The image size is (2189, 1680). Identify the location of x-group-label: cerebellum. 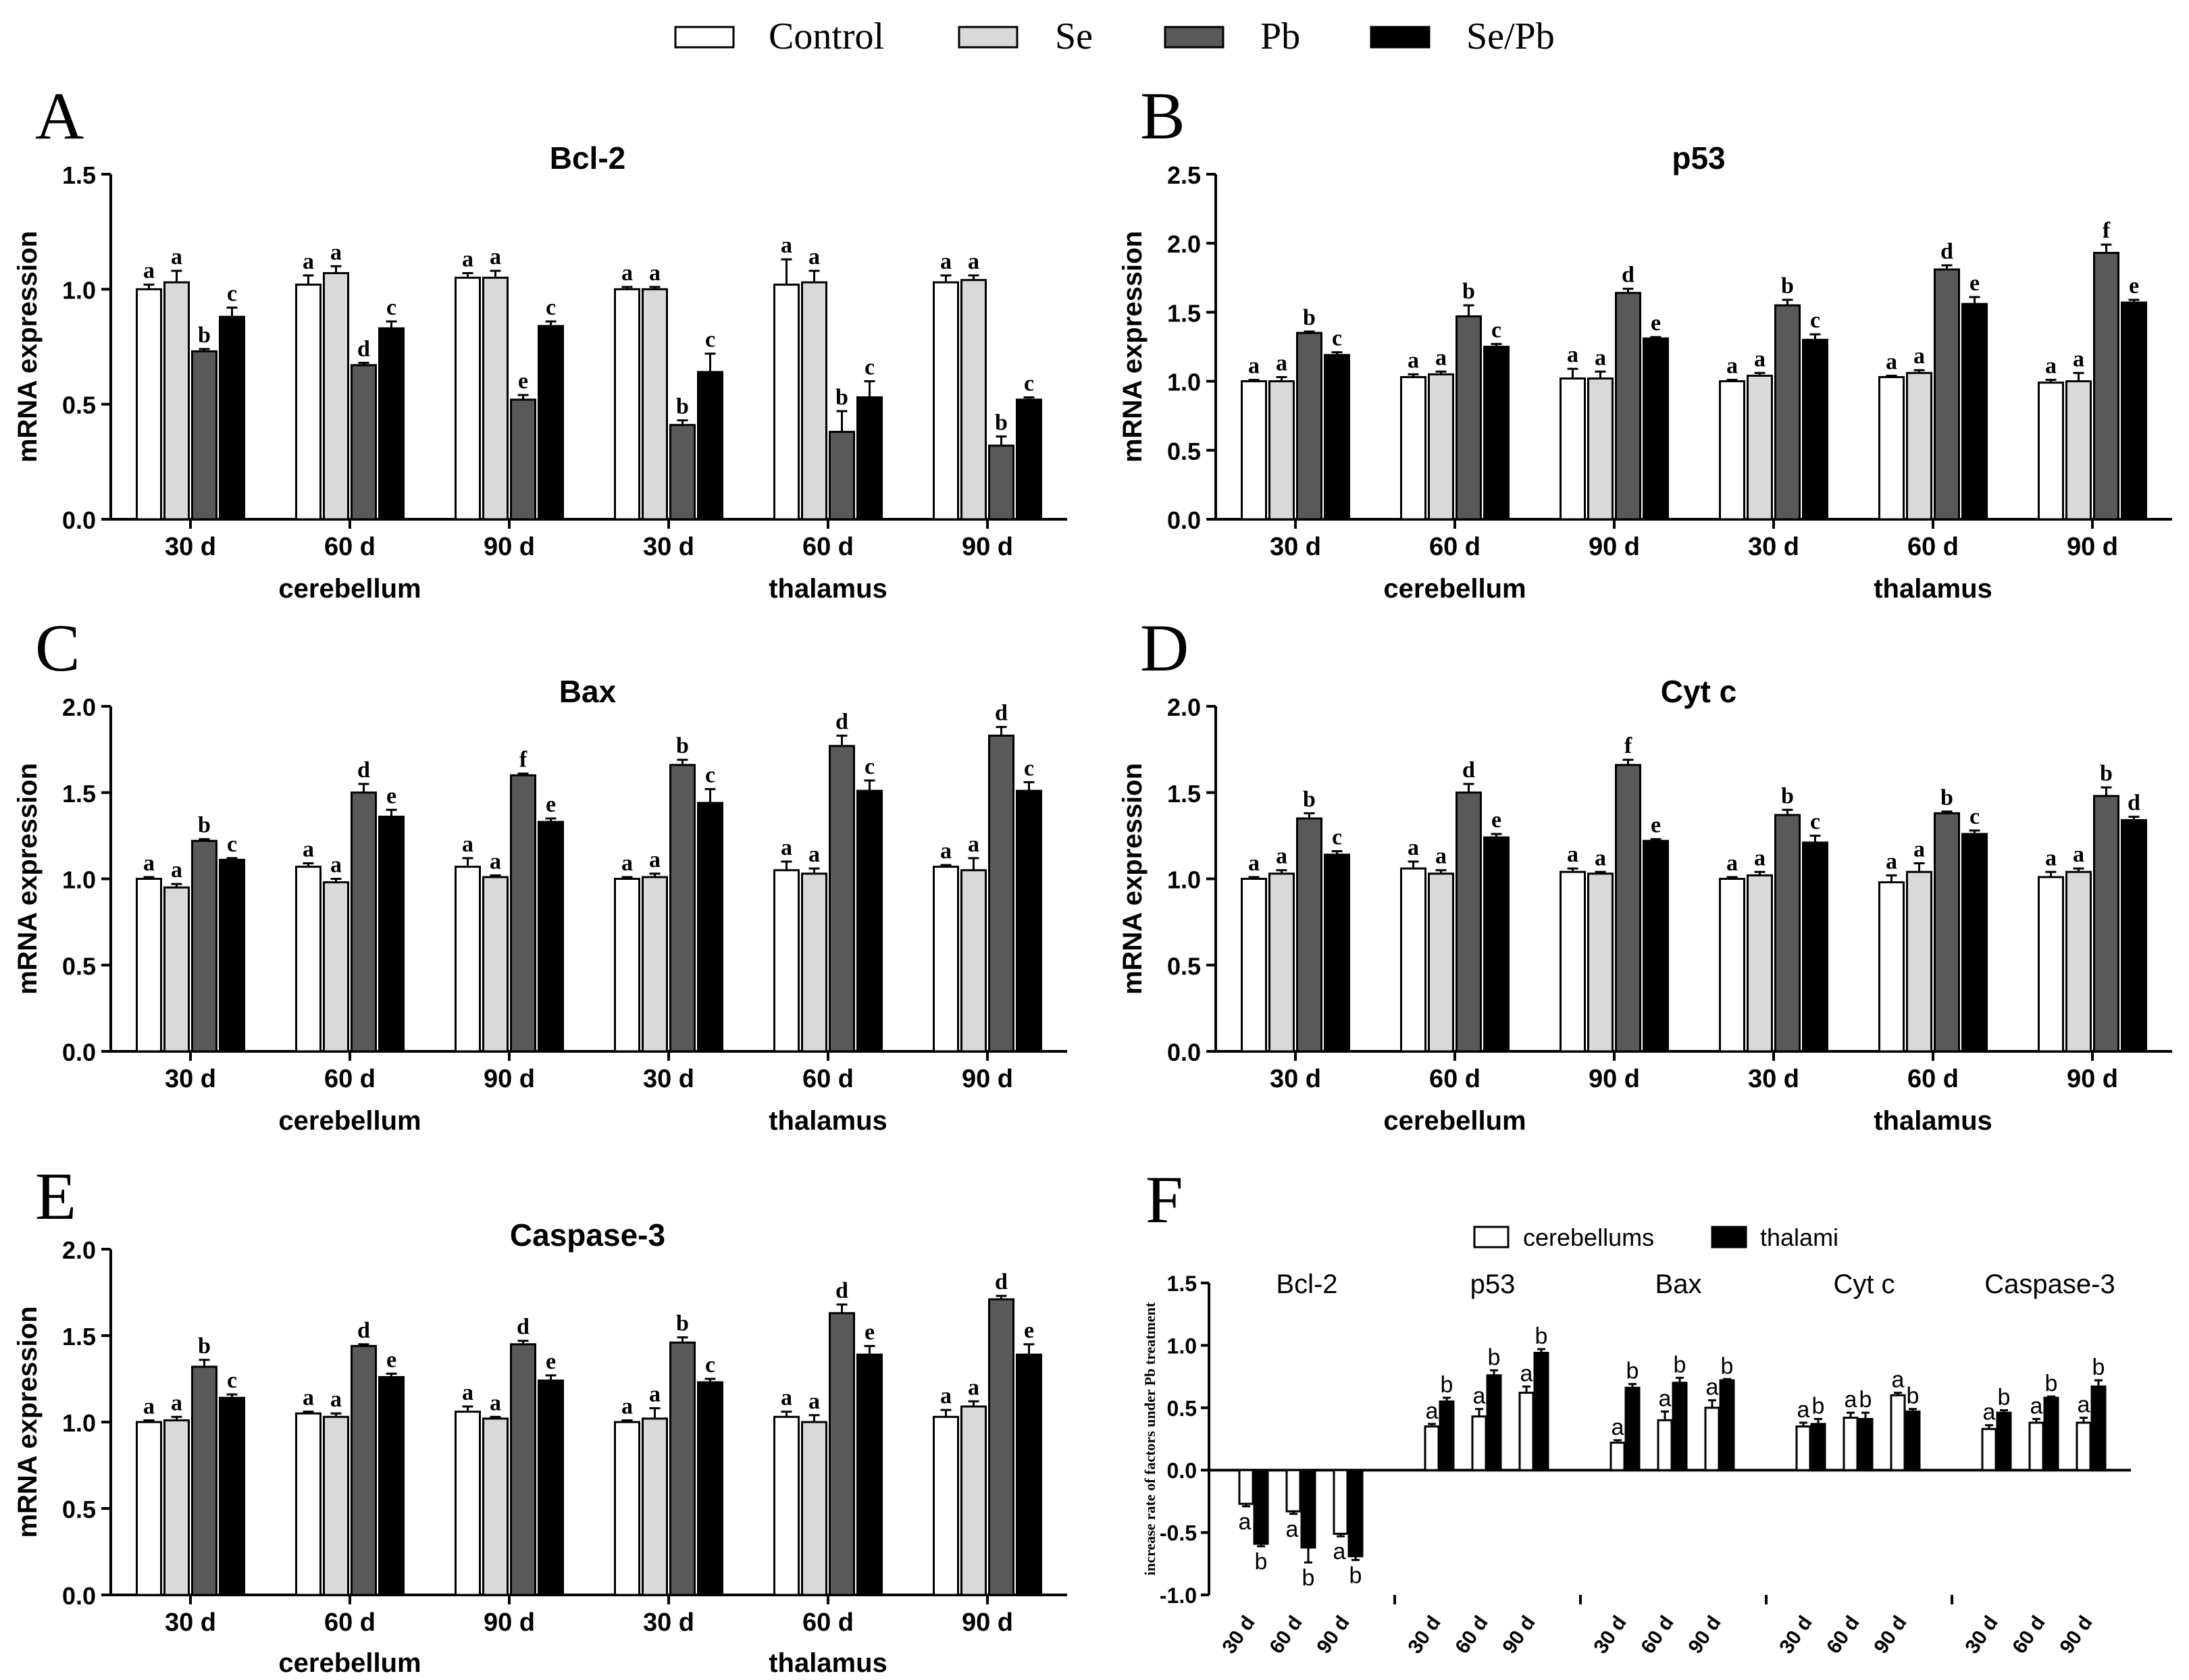
(1454, 1121).